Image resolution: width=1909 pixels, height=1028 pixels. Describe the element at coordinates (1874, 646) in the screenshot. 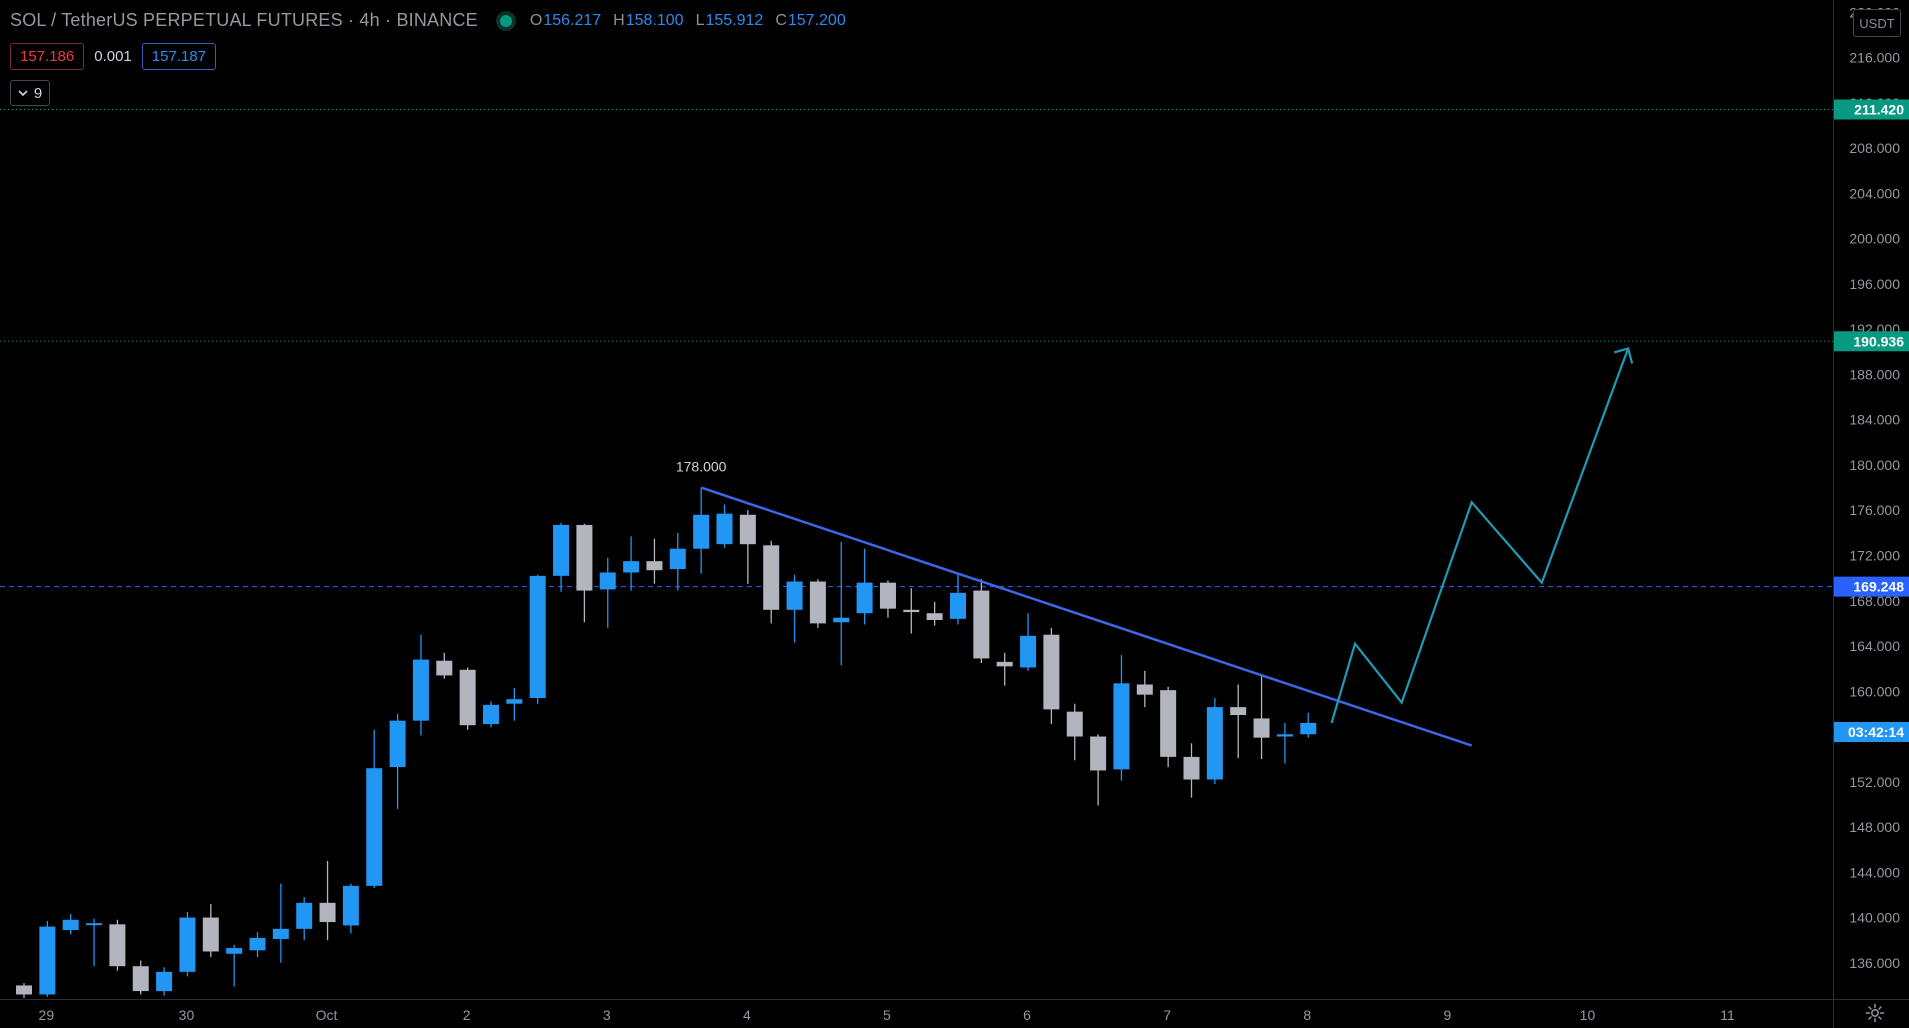

I see `y-tick-label: 164.000` at that location.